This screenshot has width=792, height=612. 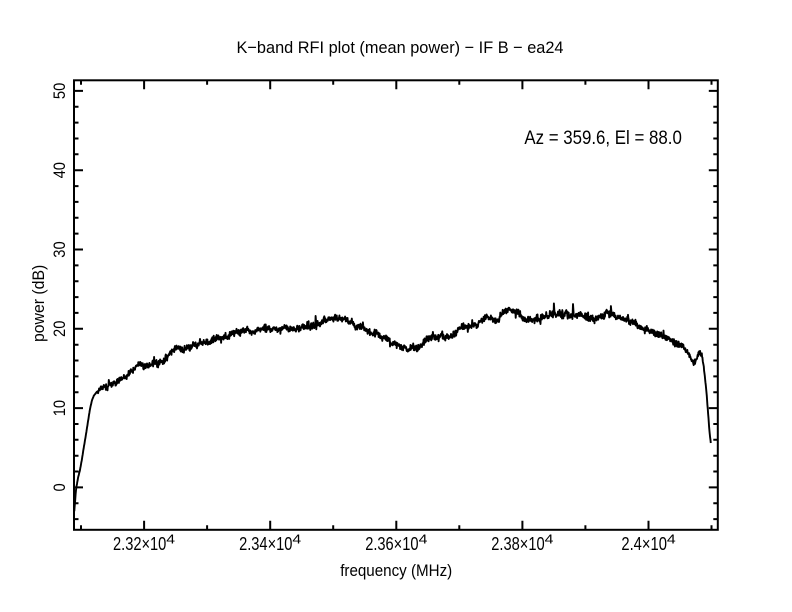 I want to click on svg-text: power (dB), so click(x=38, y=303).